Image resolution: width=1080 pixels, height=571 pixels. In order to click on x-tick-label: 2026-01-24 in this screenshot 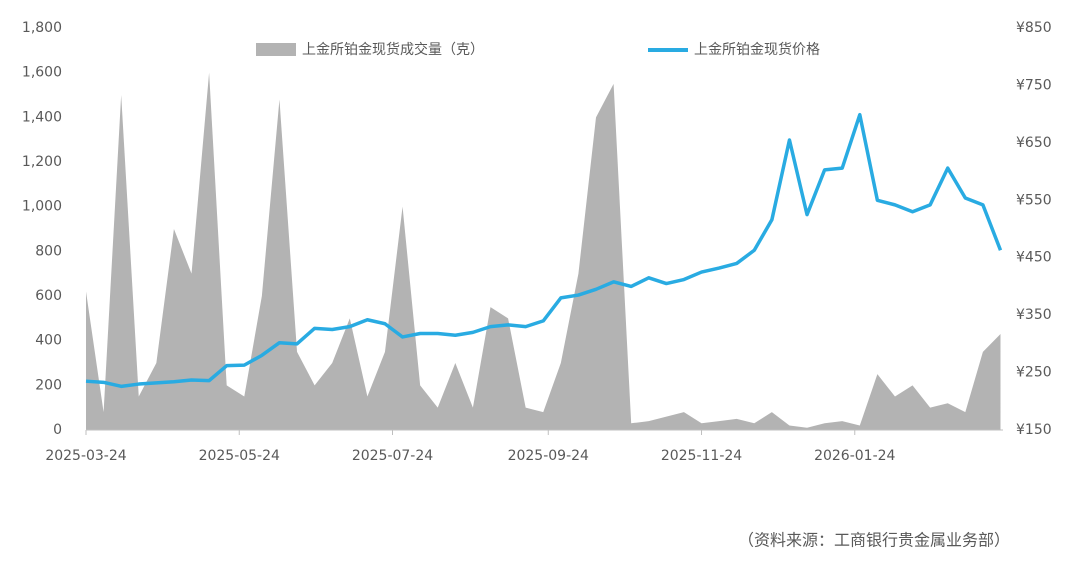, I will do `click(854, 456)`.